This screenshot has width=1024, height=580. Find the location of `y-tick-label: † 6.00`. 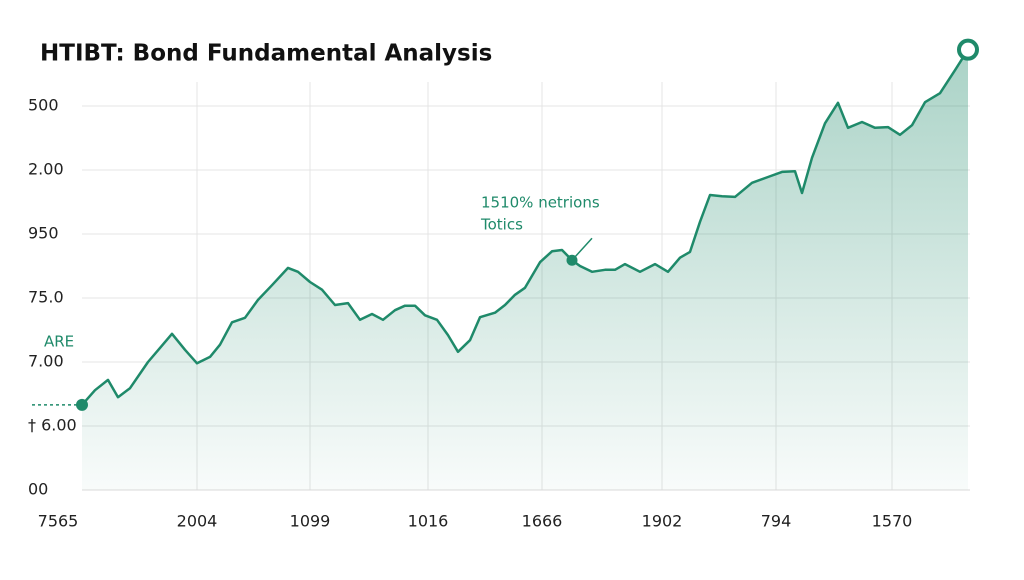

y-tick-label: † 6.00 is located at coordinates (52, 425).